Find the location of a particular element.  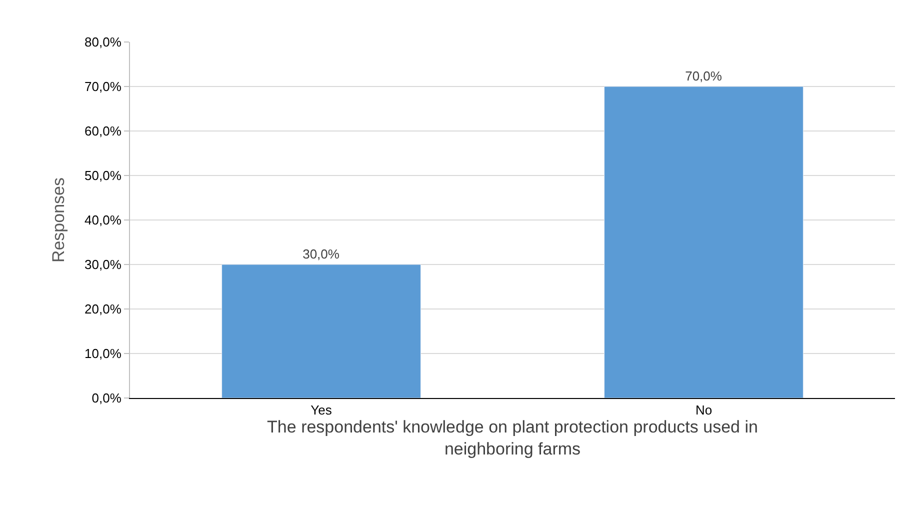

data-label: 30,0% is located at coordinates (321, 254).